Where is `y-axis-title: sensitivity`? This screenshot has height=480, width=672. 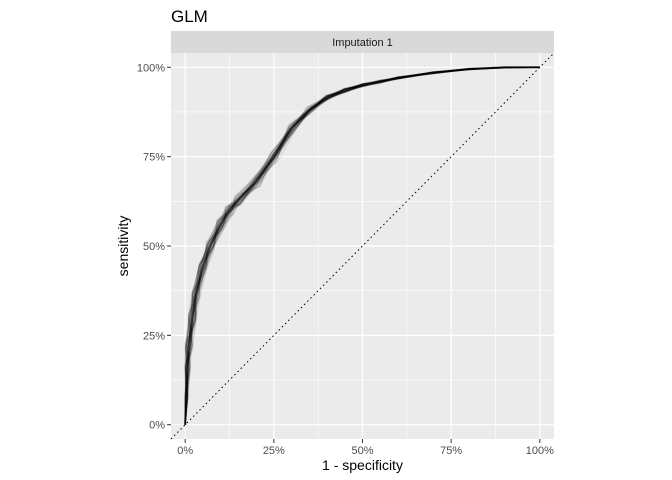
y-axis-title: sensitivity is located at coordinates (123, 246).